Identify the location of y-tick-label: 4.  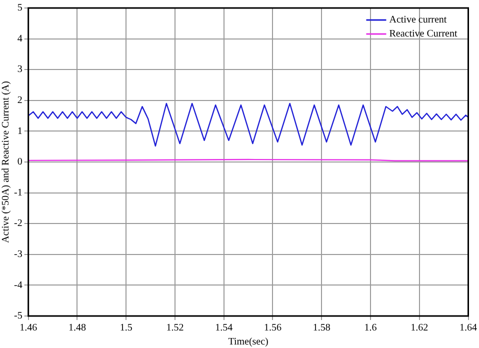
(19, 38).